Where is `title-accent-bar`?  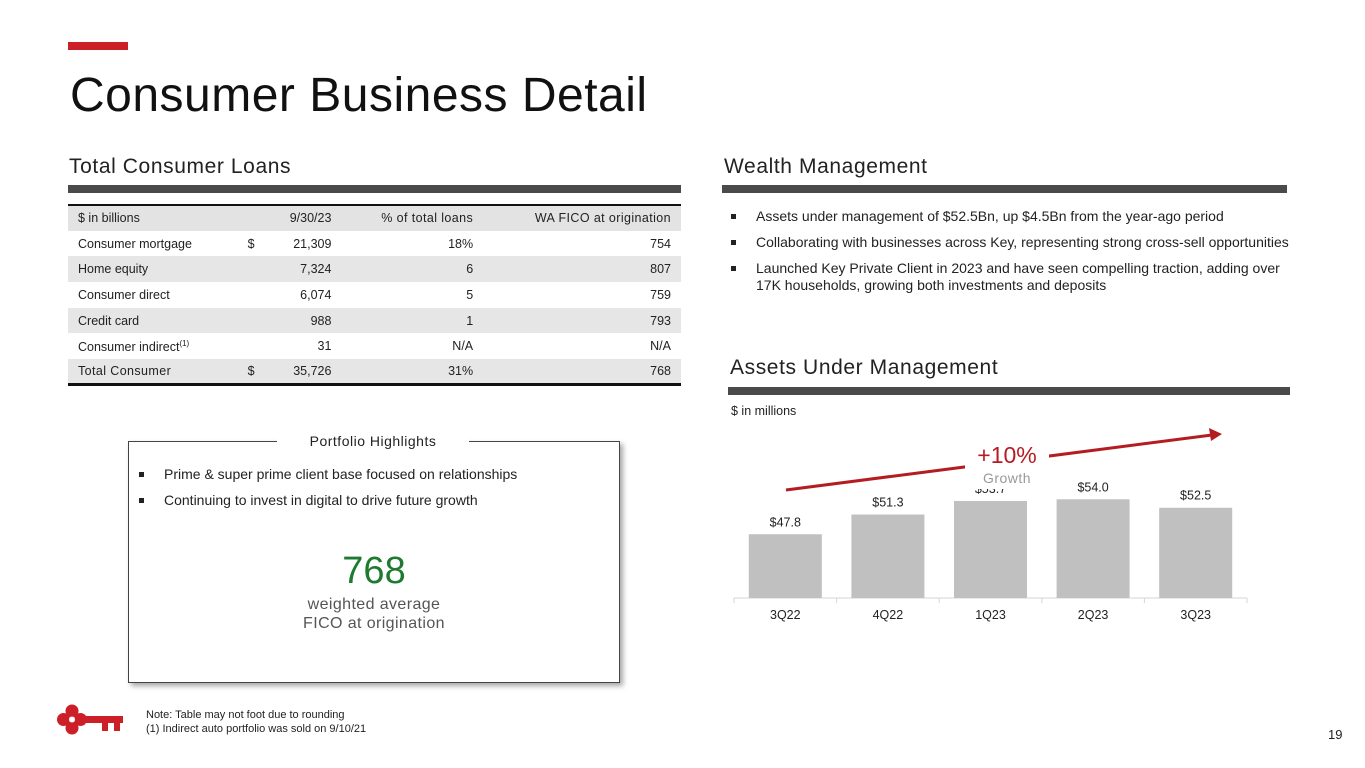
title-accent-bar is located at coordinates (98, 46).